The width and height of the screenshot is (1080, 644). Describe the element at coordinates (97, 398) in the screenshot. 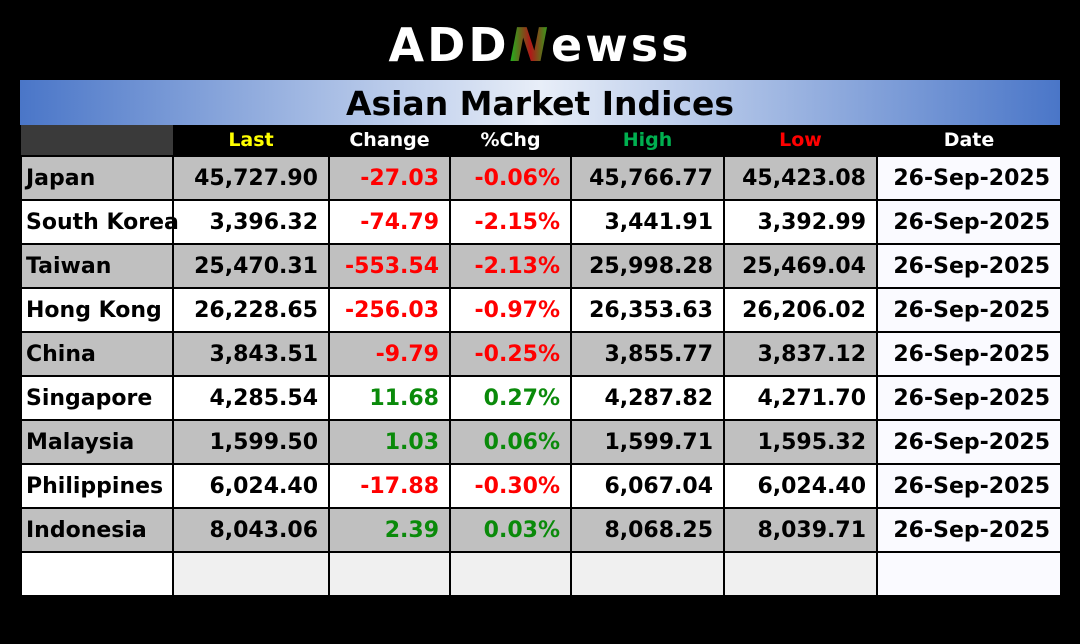

I see `cell-name: Singapore` at that location.